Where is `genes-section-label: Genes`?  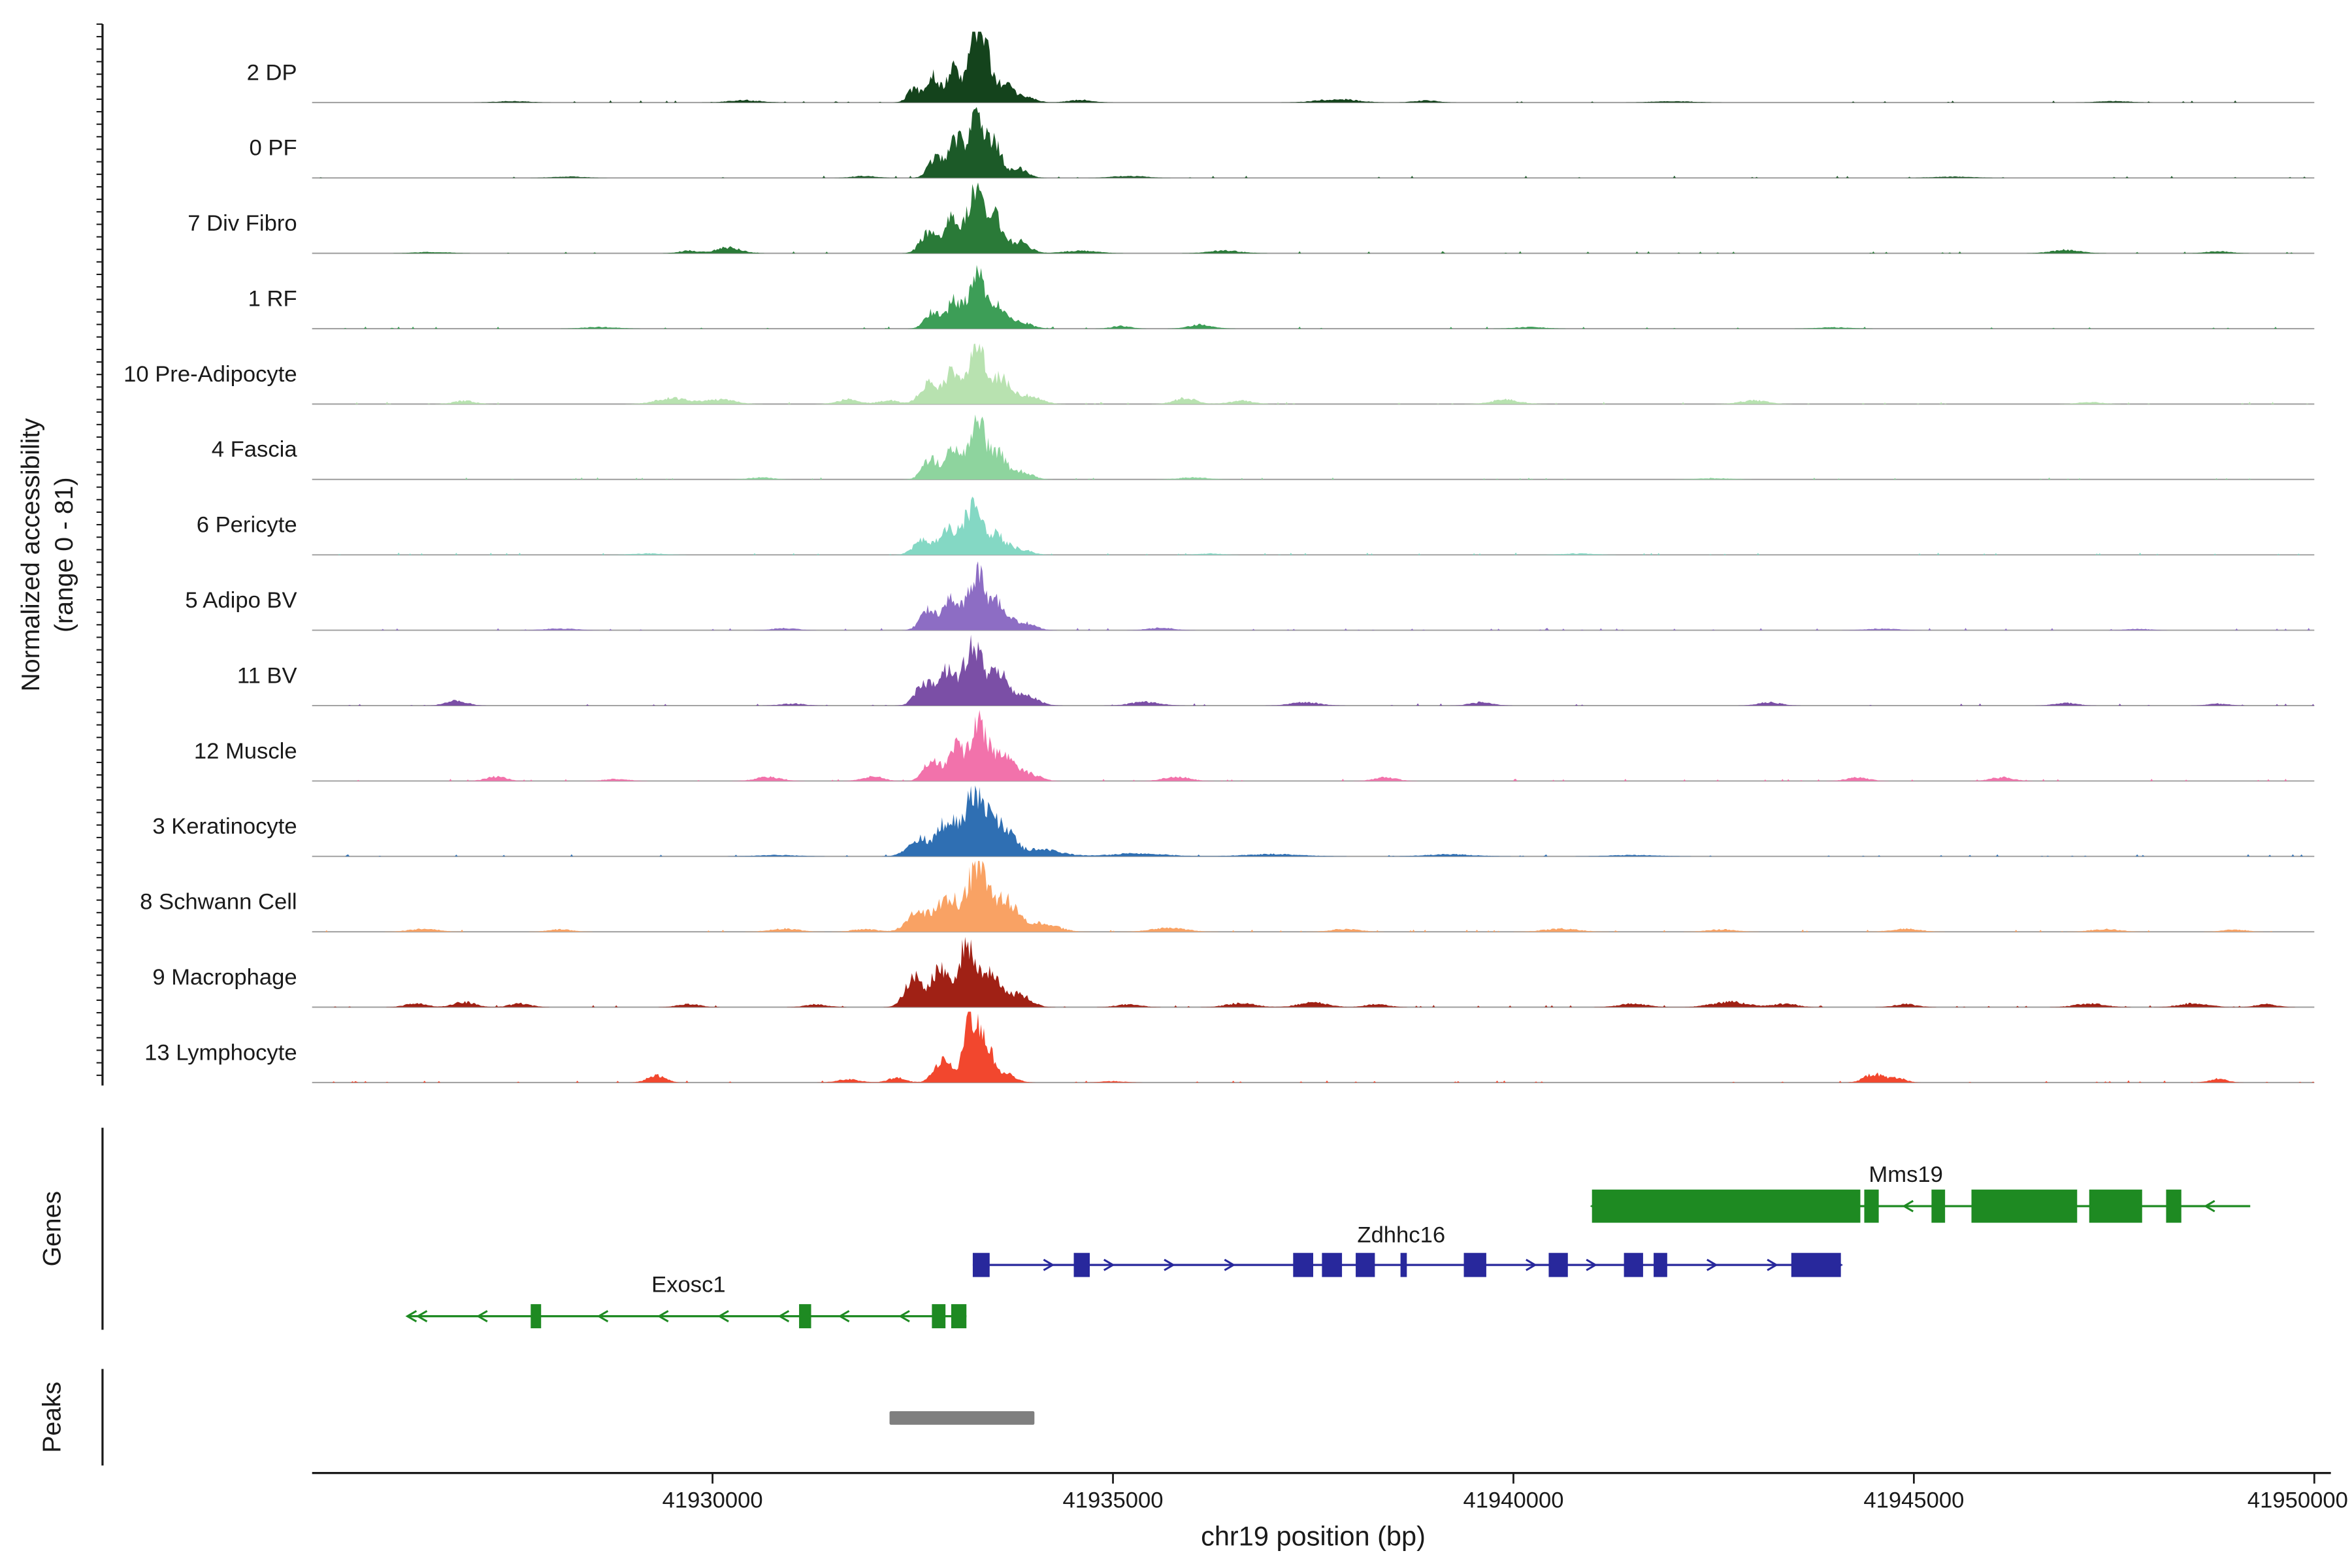 genes-section-label: Genes is located at coordinates (51, 1229).